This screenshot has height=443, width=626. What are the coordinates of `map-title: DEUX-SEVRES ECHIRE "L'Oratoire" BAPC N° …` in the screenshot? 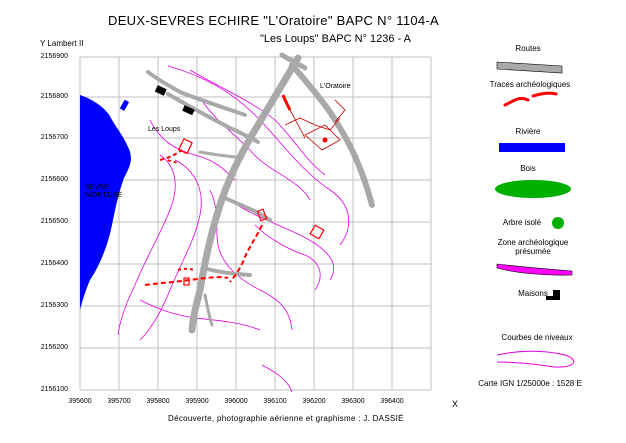 It's located at (274, 20).